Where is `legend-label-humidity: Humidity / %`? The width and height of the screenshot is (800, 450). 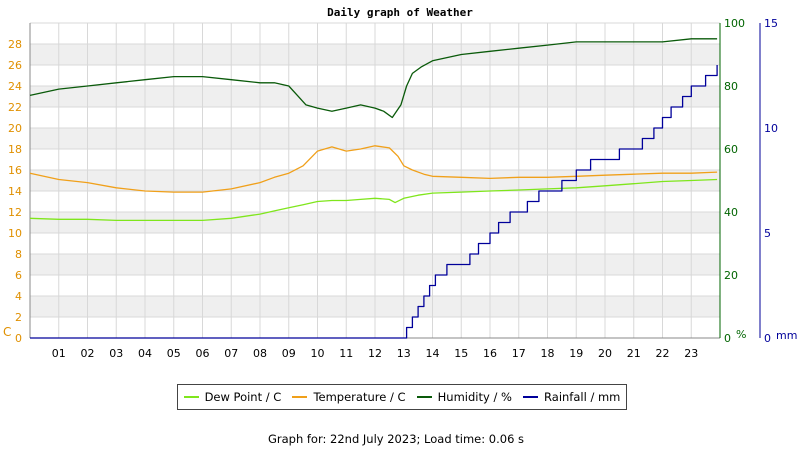 legend-label-humidity: Humidity / % is located at coordinates (474, 397).